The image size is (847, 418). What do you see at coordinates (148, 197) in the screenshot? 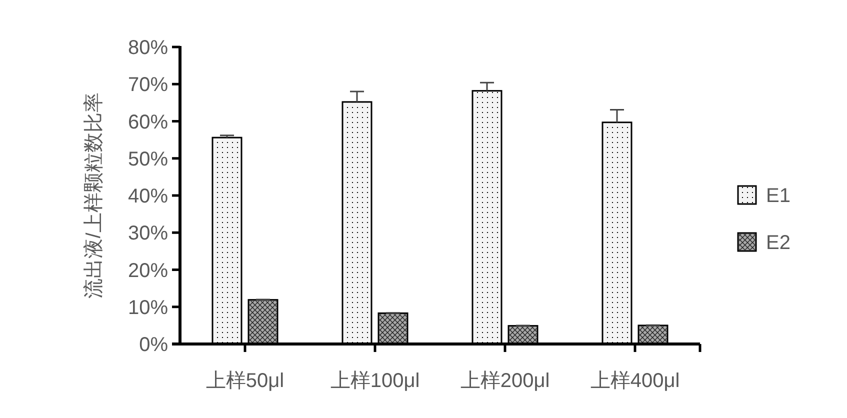
I see `y-tick-label: 40%` at bounding box center [148, 197].